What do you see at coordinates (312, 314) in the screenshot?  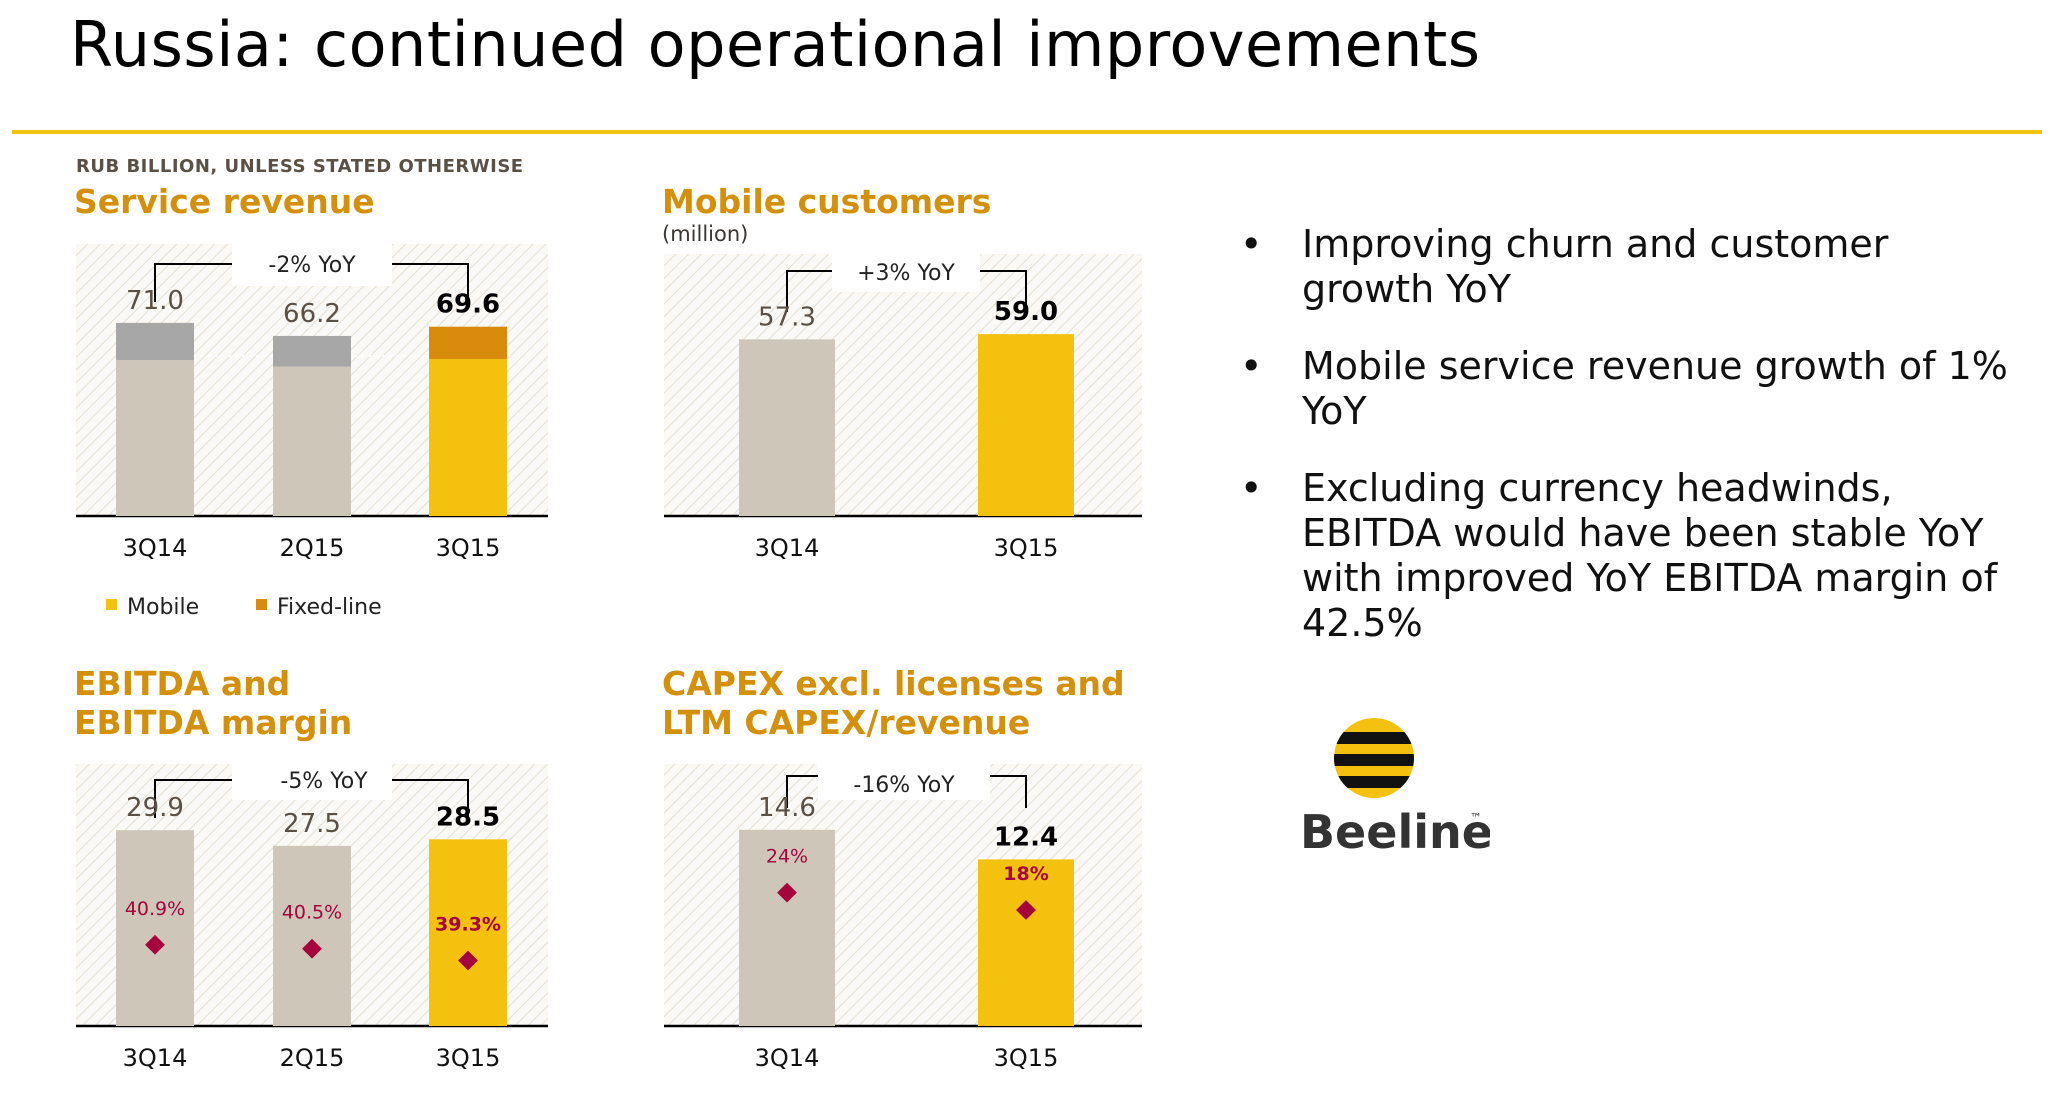 I see `total-label: 66.2` at bounding box center [312, 314].